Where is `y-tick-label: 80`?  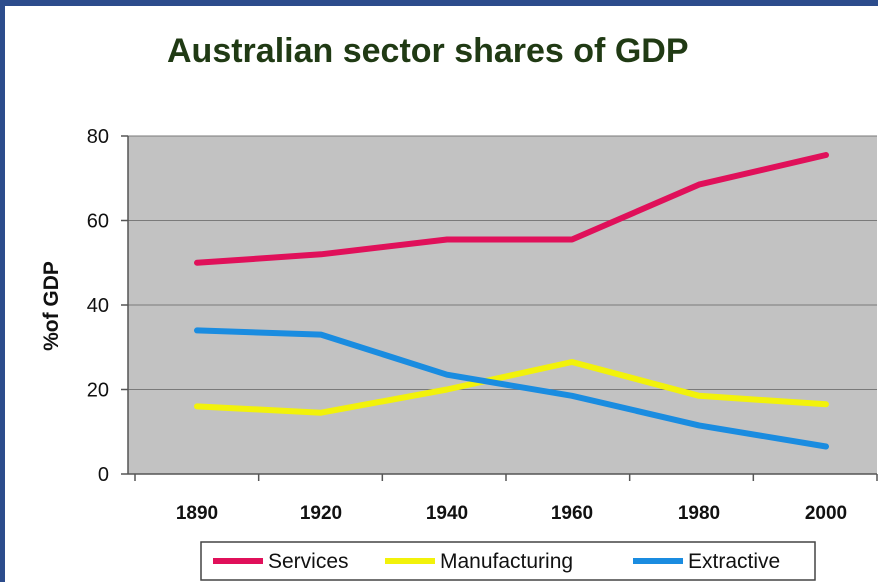 y-tick-label: 80 is located at coordinates (98, 137).